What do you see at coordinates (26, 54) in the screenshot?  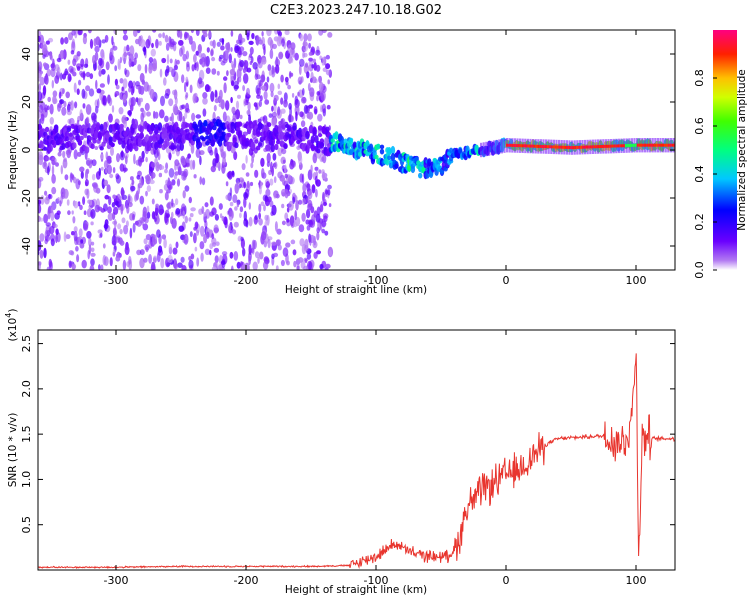 I see `spectrogram-y-tick-label: 40` at bounding box center [26, 54].